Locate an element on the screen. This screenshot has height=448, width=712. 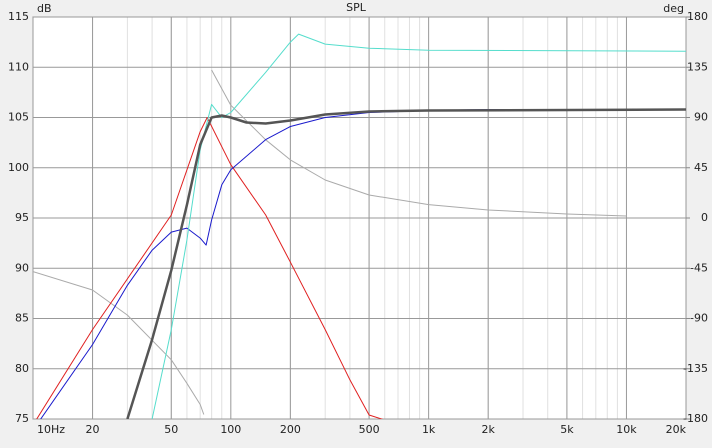
y-tick-label: 115 is located at coordinates (18, 16).